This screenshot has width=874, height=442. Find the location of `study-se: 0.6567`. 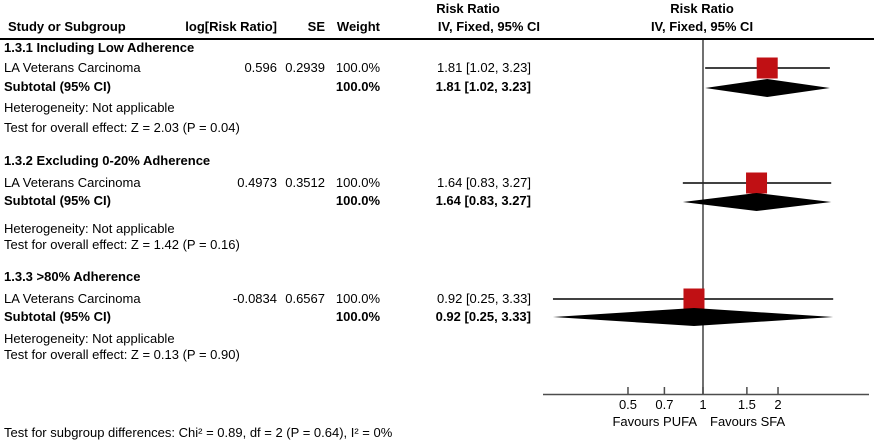

study-se: 0.6567 is located at coordinates (305, 298).